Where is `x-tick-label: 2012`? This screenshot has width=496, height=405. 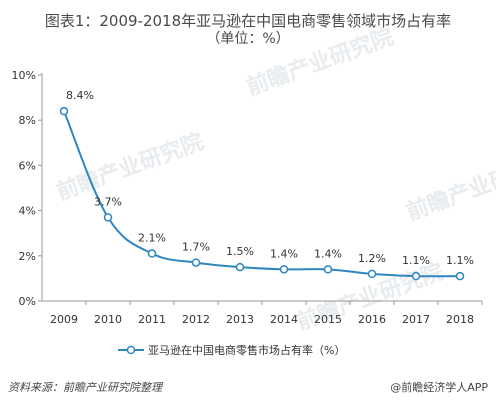 x-tick-label: 2012 is located at coordinates (196, 319).